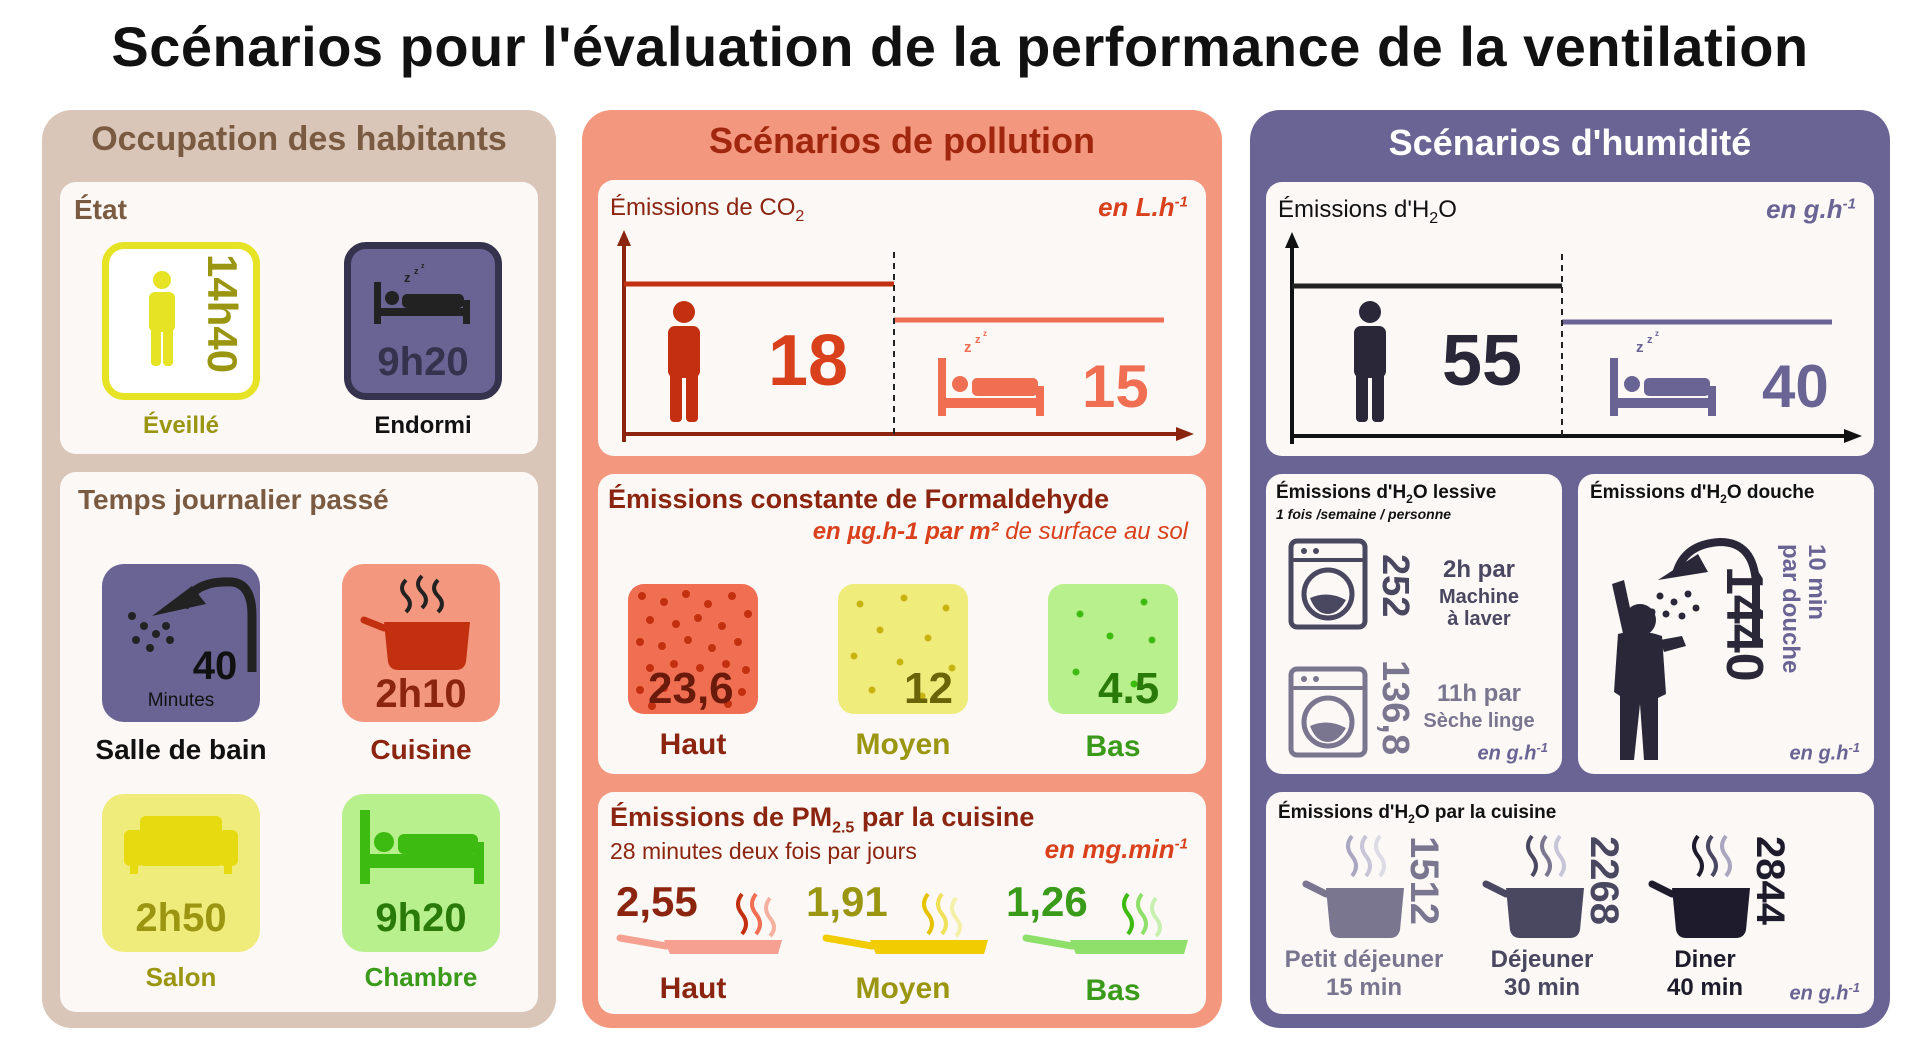 The height and width of the screenshot is (1050, 1920). I want to click on pot-icon-breakfast, so click(1353, 886).